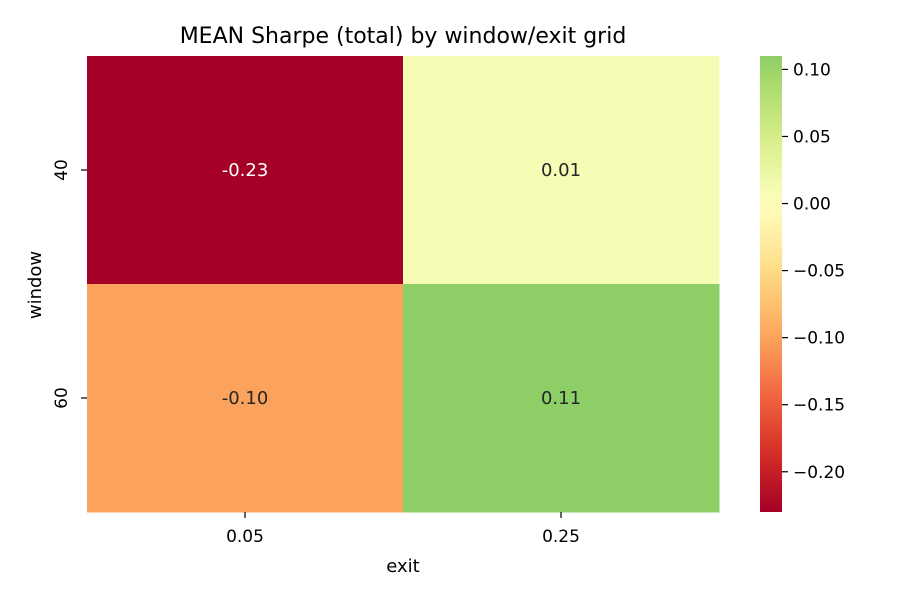 This screenshot has width=900, height=600. Describe the element at coordinates (403, 529) in the screenshot. I see `x-axis-ticks: 0.05 0.25` at that location.